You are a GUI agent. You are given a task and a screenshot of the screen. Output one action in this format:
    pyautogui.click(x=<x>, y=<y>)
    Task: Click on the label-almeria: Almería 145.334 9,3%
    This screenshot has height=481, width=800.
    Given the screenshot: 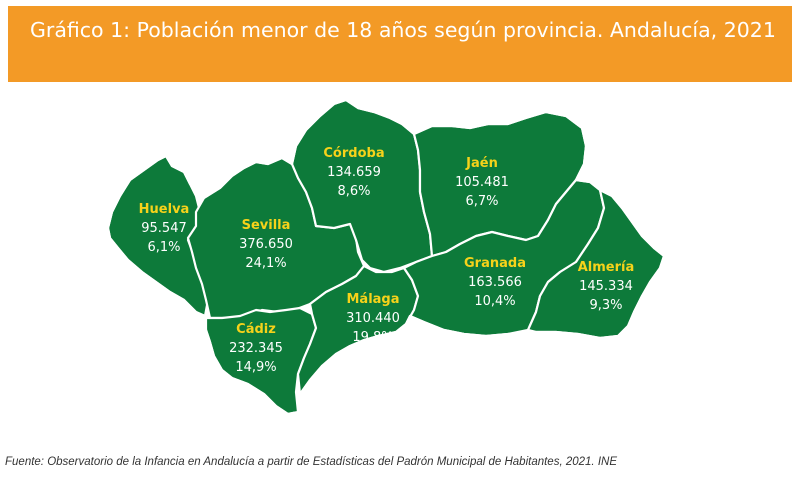 What is the action you would take?
    pyautogui.click(x=606, y=286)
    